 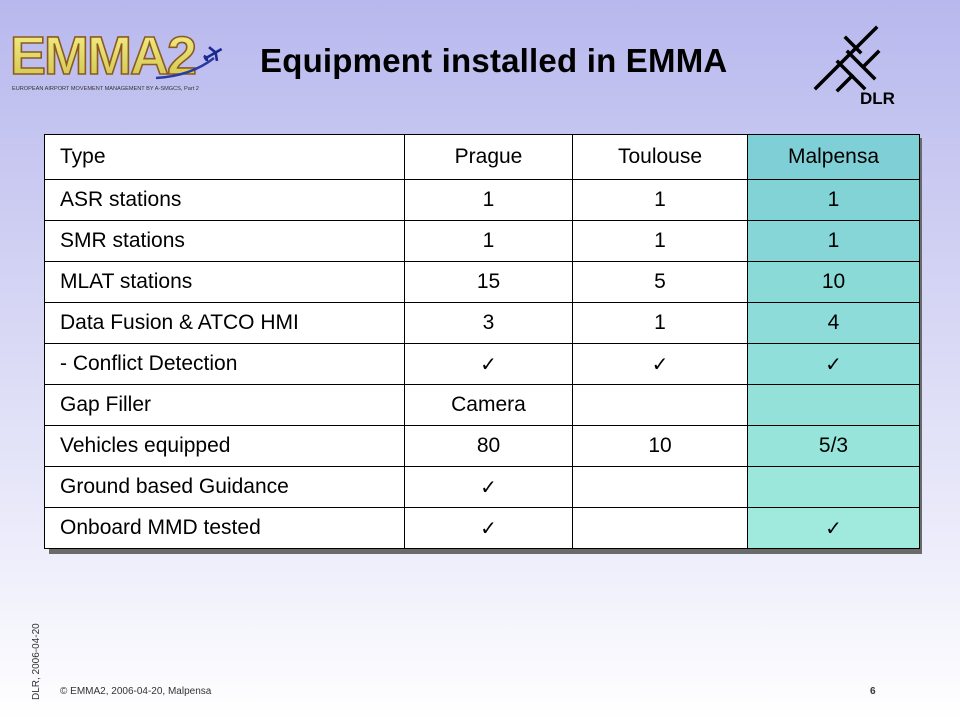 What do you see at coordinates (224, 364) in the screenshot?
I see `row-label: - Conflict Detection` at bounding box center [224, 364].